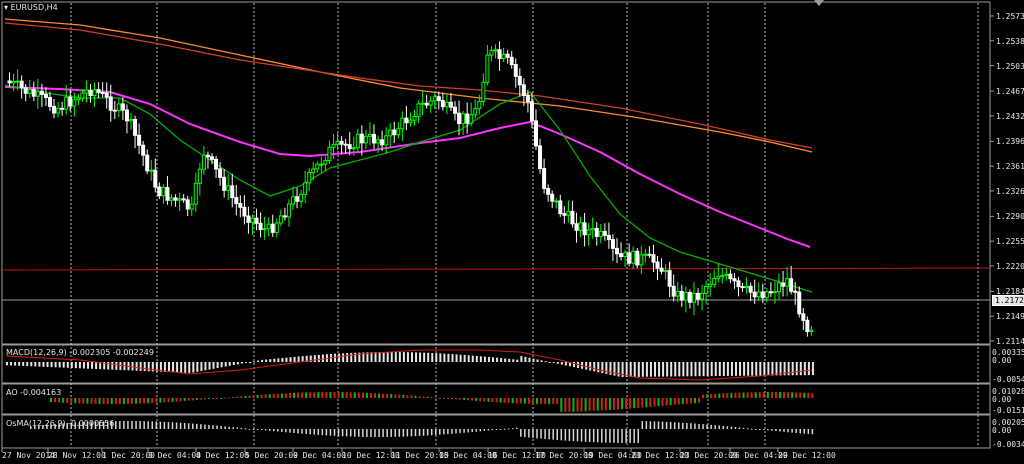 Image resolution: width=1024 pixels, height=464 pixels. What do you see at coordinates (1010, 41) in the screenshot?
I see `price-level-label: 1.25380` at bounding box center [1010, 41].